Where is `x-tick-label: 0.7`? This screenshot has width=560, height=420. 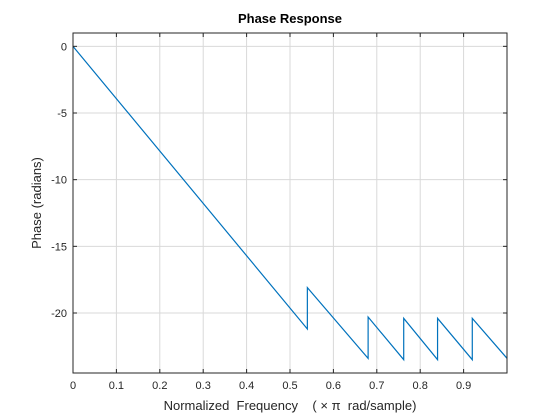
x-tick-label: 0.7 is located at coordinates (376, 386).